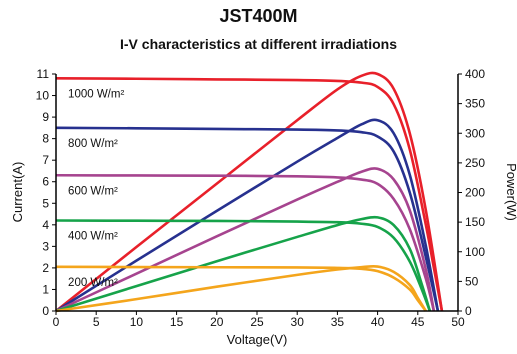 Image resolution: width=517 pixels, height=354 pixels. Describe the element at coordinates (43, 96) in the screenshot. I see `y-left-tick-label: 10` at that location.